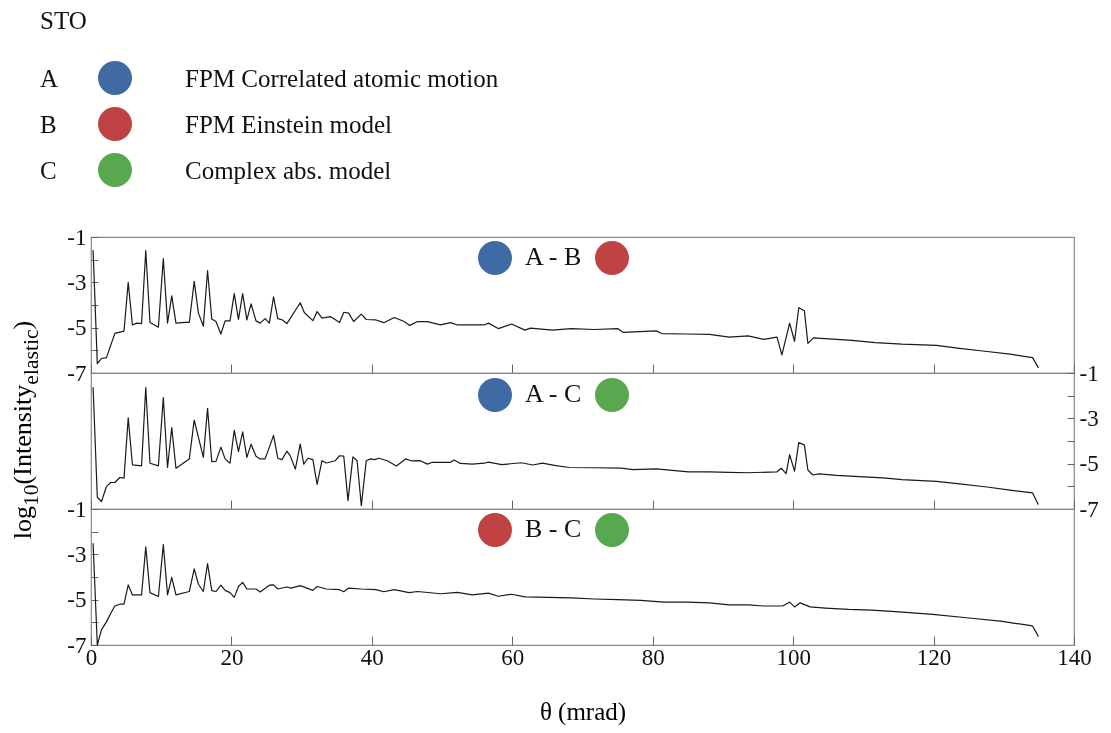 This screenshot has height=733, width=1111. What do you see at coordinates (1074, 657) in the screenshot?
I see `x-tick-label: 140` at bounding box center [1074, 657].